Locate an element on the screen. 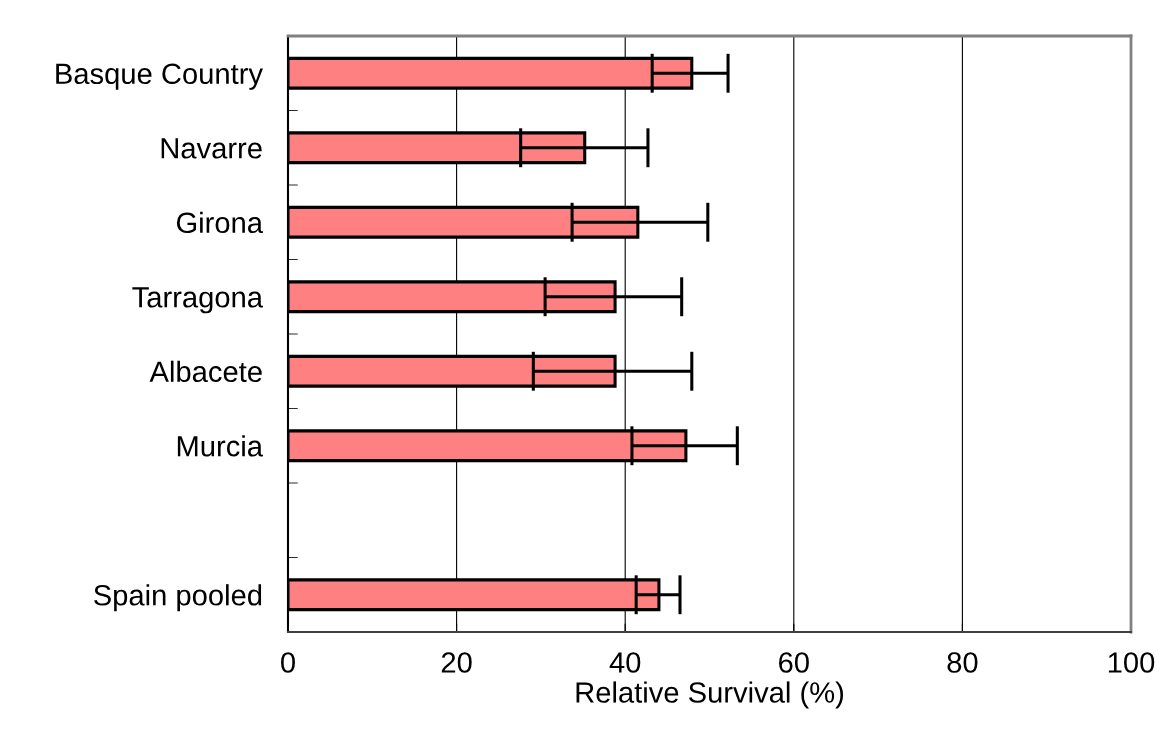  y-tick-label: Navarre is located at coordinates (211, 148).